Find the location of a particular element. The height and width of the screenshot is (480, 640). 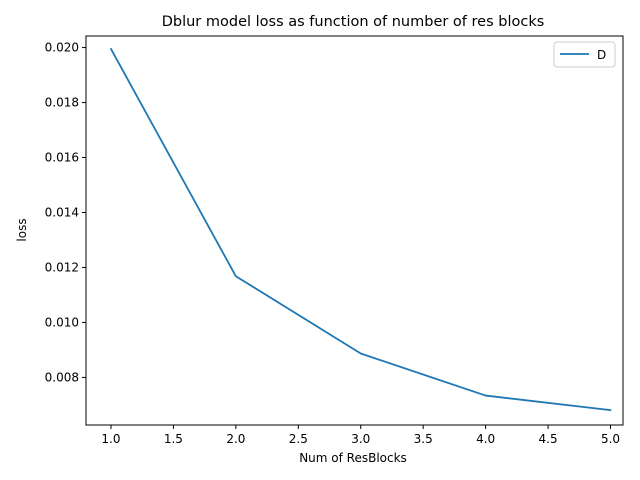

x-tick-label: 2.0 is located at coordinates (235, 439).